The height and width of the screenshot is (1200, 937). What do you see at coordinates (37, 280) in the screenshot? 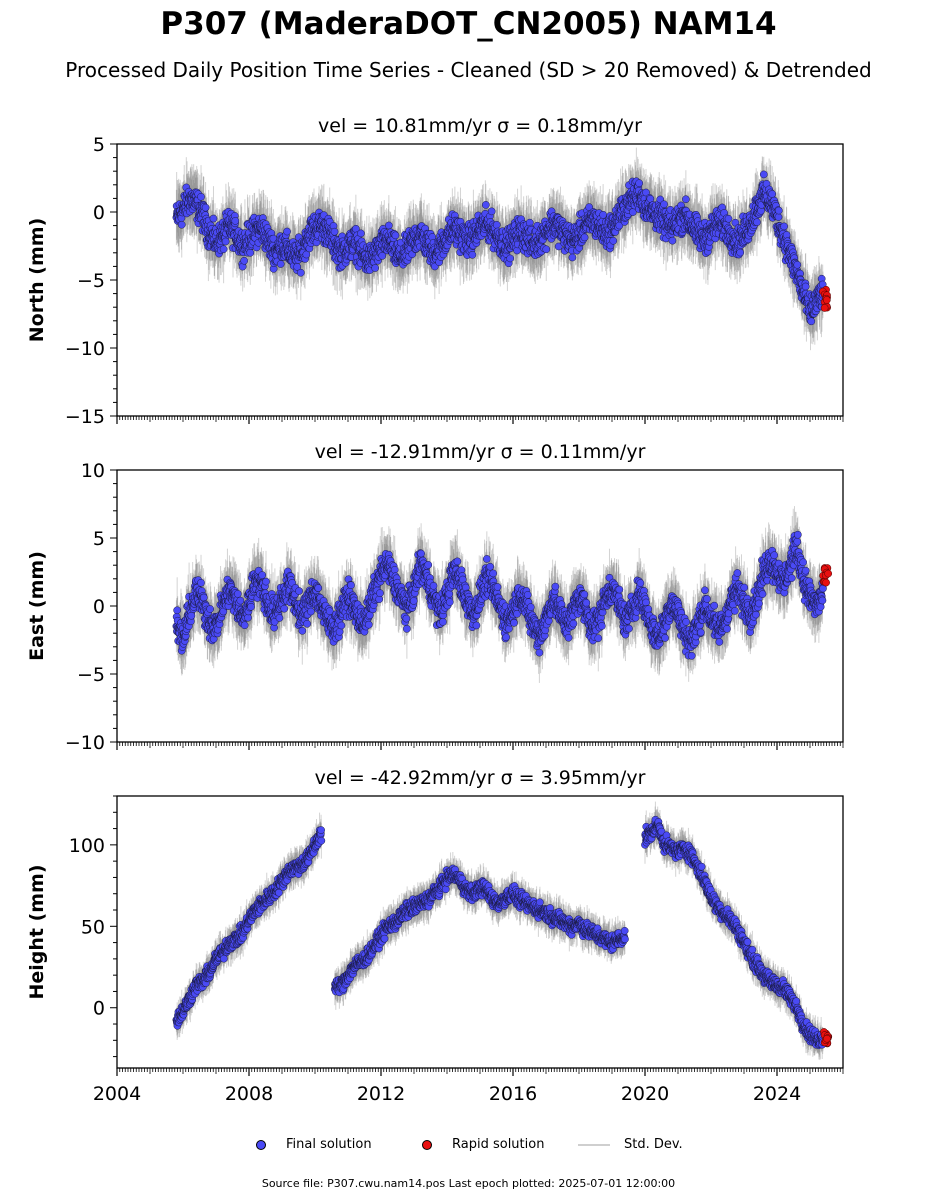
I see `y-axis-label: North (mm)` at bounding box center [37, 280].